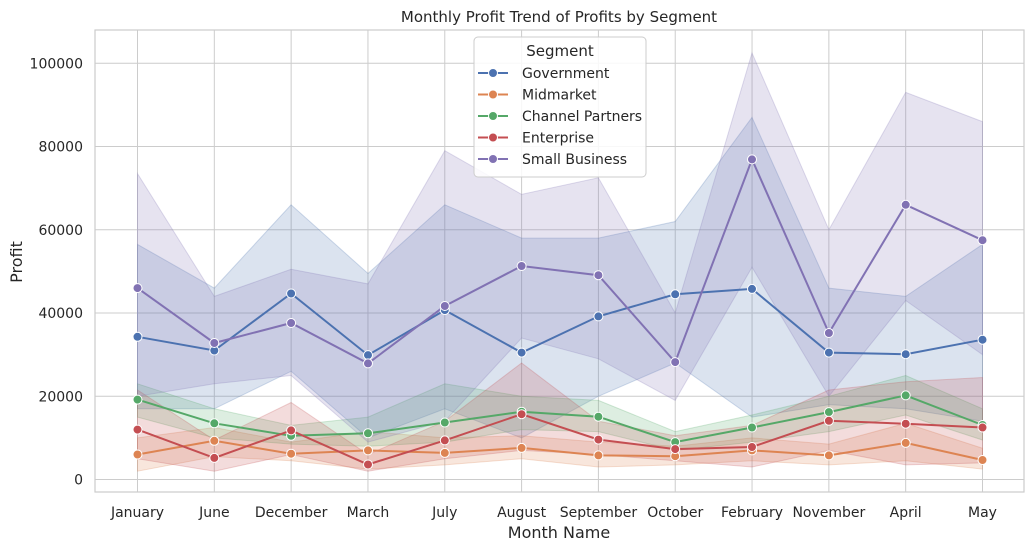 Image resolution: width=1034 pixels, height=550 pixels. Describe the element at coordinates (368, 513) in the screenshot. I see `x-tick-label: March` at that location.